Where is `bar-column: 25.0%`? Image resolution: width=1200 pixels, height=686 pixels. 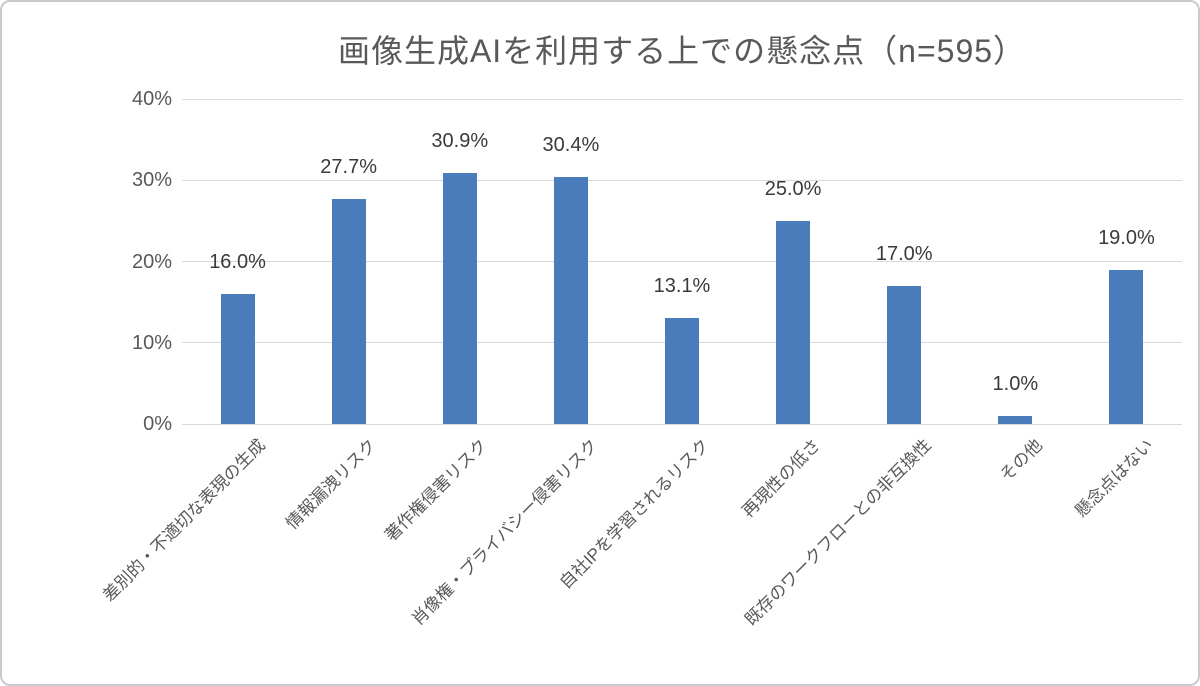
bar-column: 25.0% is located at coordinates (793, 261).